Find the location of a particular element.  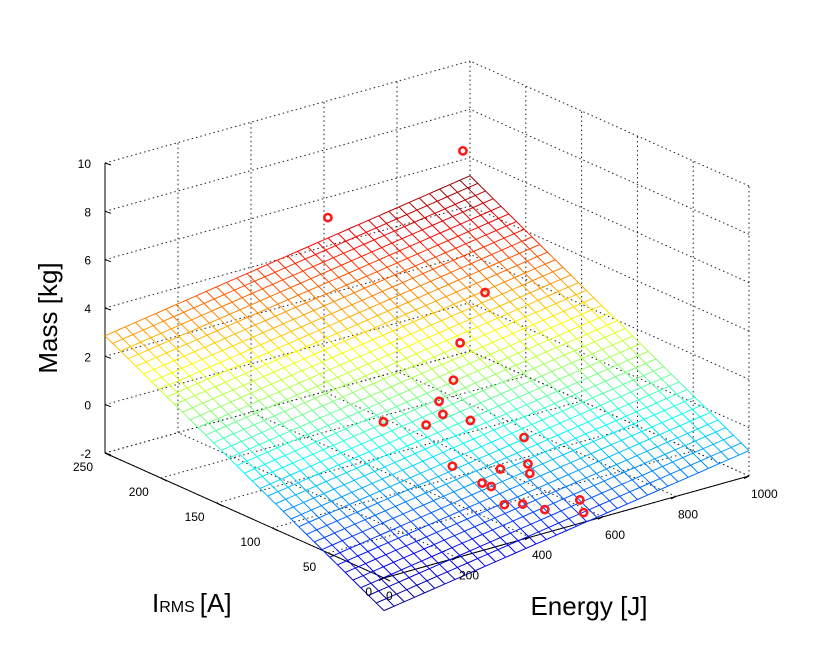

z-tick-label: 10 is located at coordinates (85, 164).